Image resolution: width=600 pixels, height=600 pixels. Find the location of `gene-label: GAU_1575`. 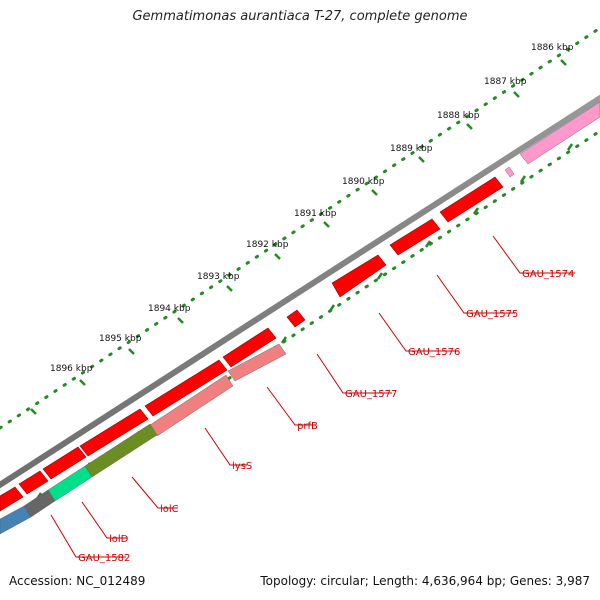

gene-label: GAU_1575 is located at coordinates (492, 314).